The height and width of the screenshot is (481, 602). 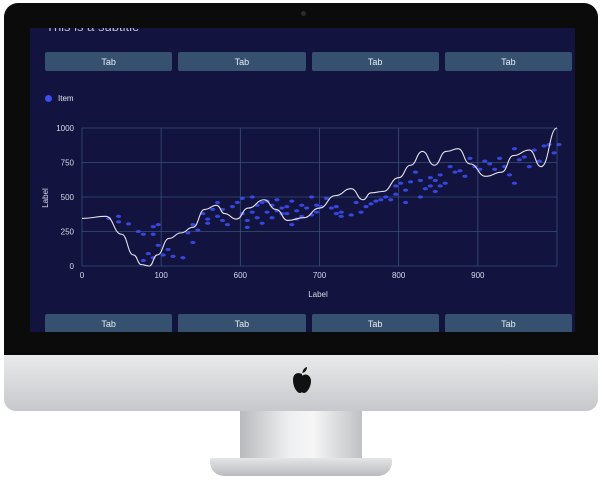 I want to click on tab-bottom-2: Tab, so click(x=242, y=323).